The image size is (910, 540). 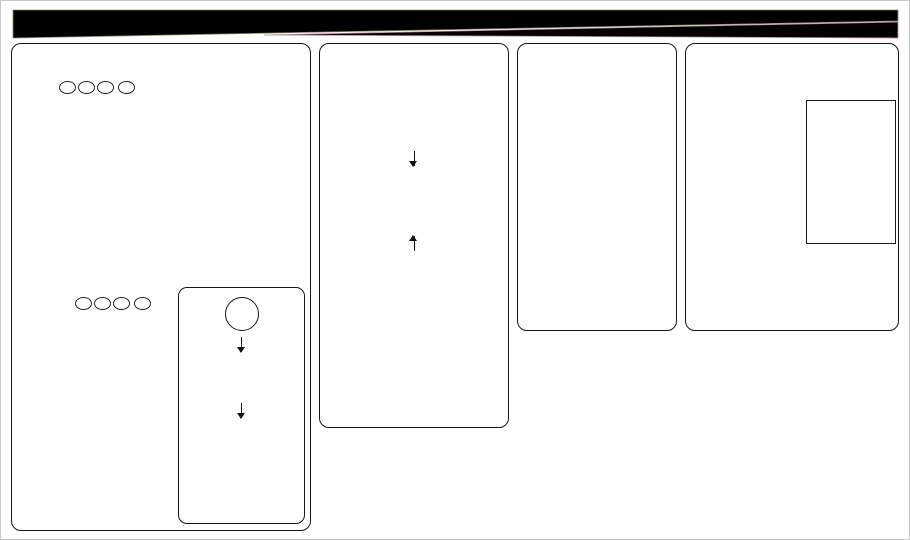 I want to click on unknown-mixture-circle, so click(x=241, y=314).